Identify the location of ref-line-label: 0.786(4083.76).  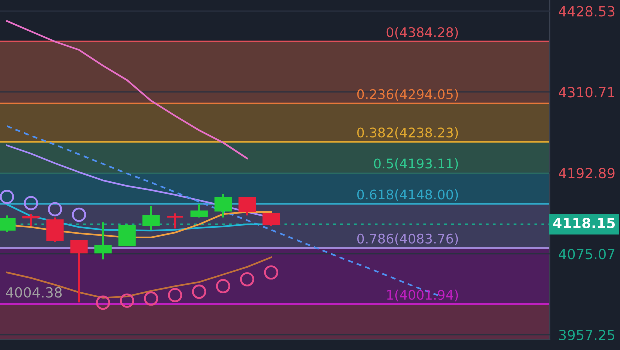
(407, 240).